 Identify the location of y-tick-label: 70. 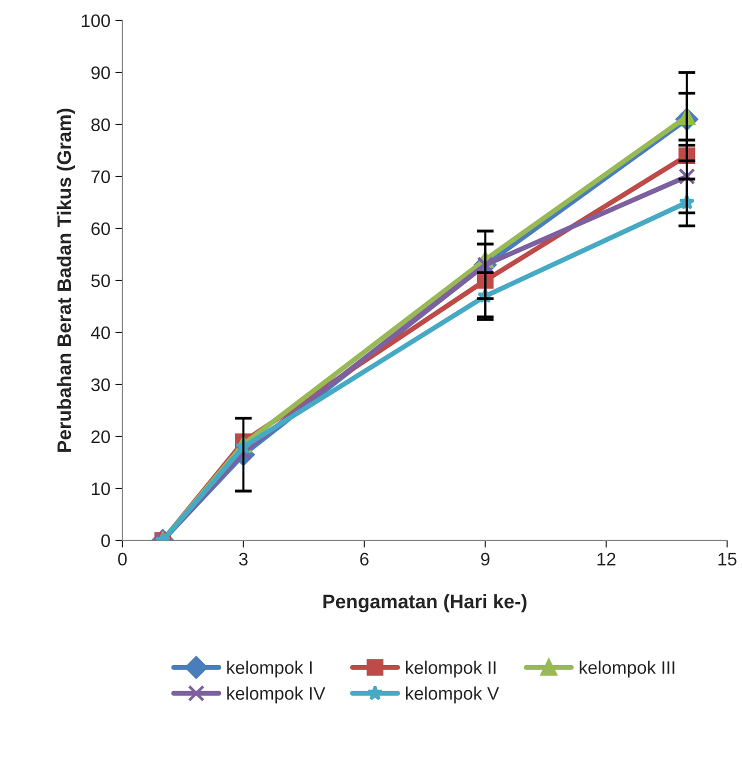
(100, 177).